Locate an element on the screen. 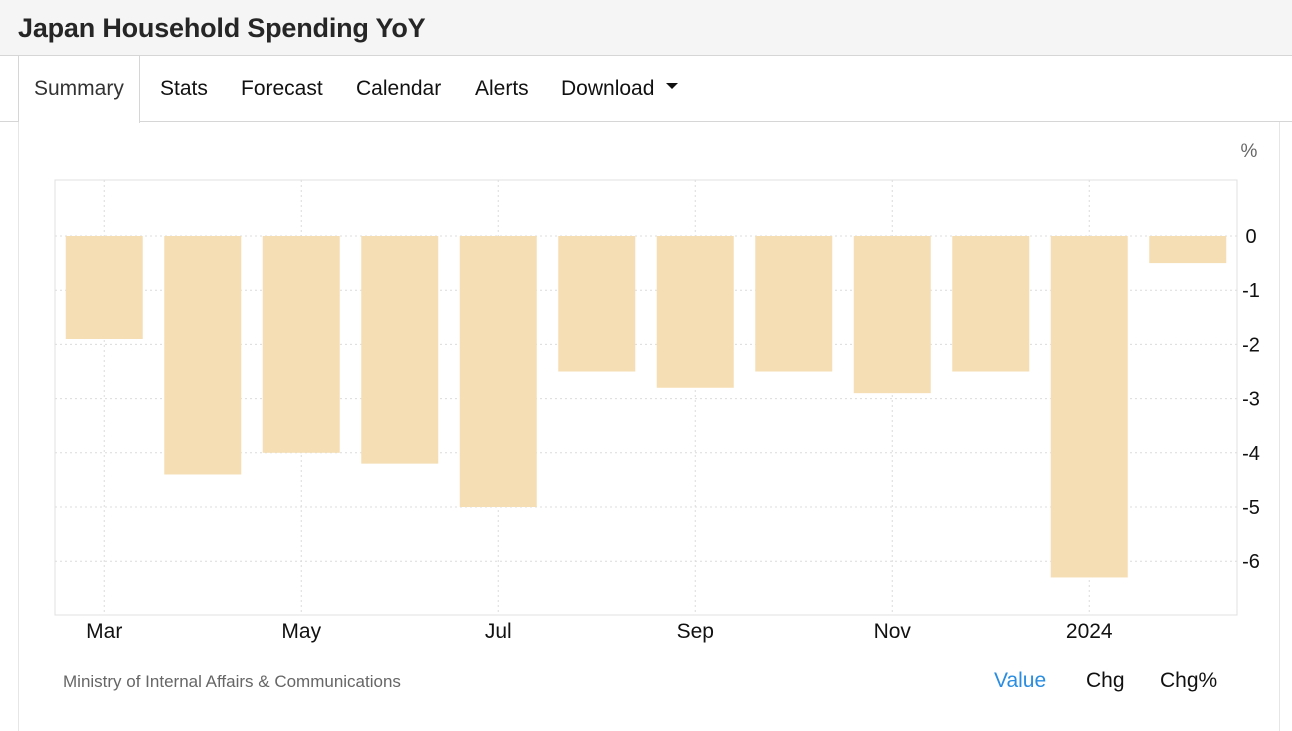 The height and width of the screenshot is (731, 1292). bar-sep is located at coordinates (695, 312).